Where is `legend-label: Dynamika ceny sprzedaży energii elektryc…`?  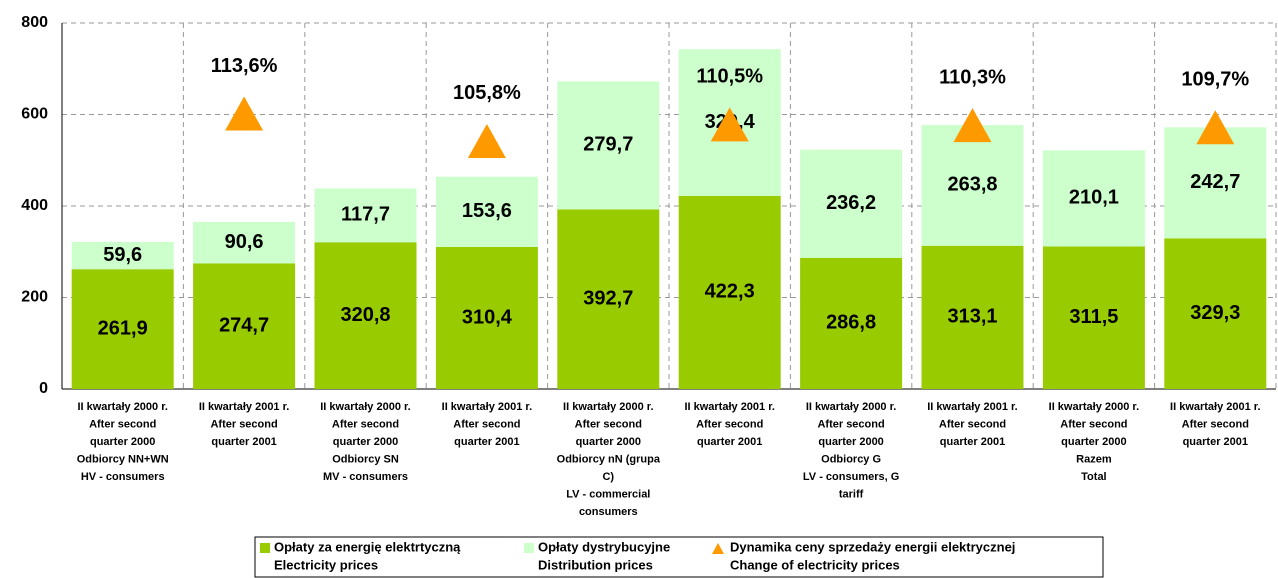 legend-label: Dynamika ceny sprzedaży energii elektryc… is located at coordinates (872, 546).